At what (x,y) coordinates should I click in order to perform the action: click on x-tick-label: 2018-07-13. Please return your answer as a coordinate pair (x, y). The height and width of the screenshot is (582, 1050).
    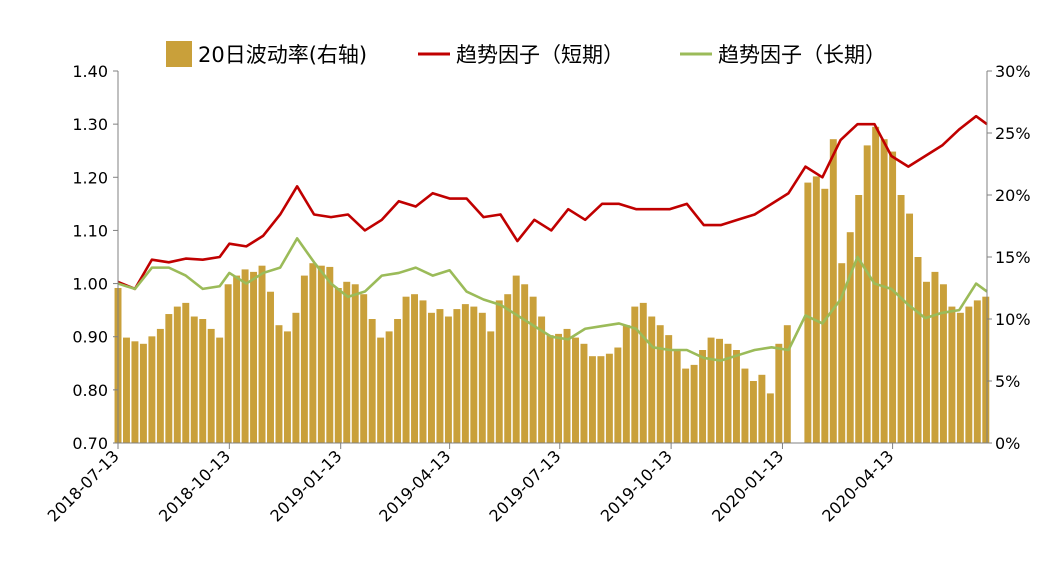
    Looking at the image, I should click on (83, 485).